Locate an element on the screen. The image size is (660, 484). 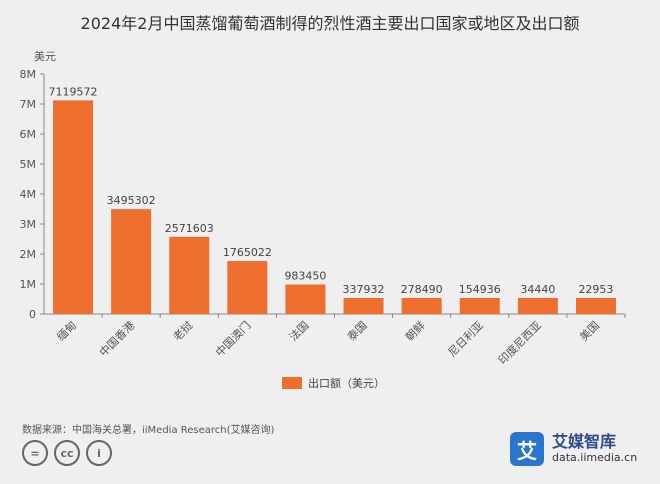
y-tick-label: 0 is located at coordinates (32, 314).